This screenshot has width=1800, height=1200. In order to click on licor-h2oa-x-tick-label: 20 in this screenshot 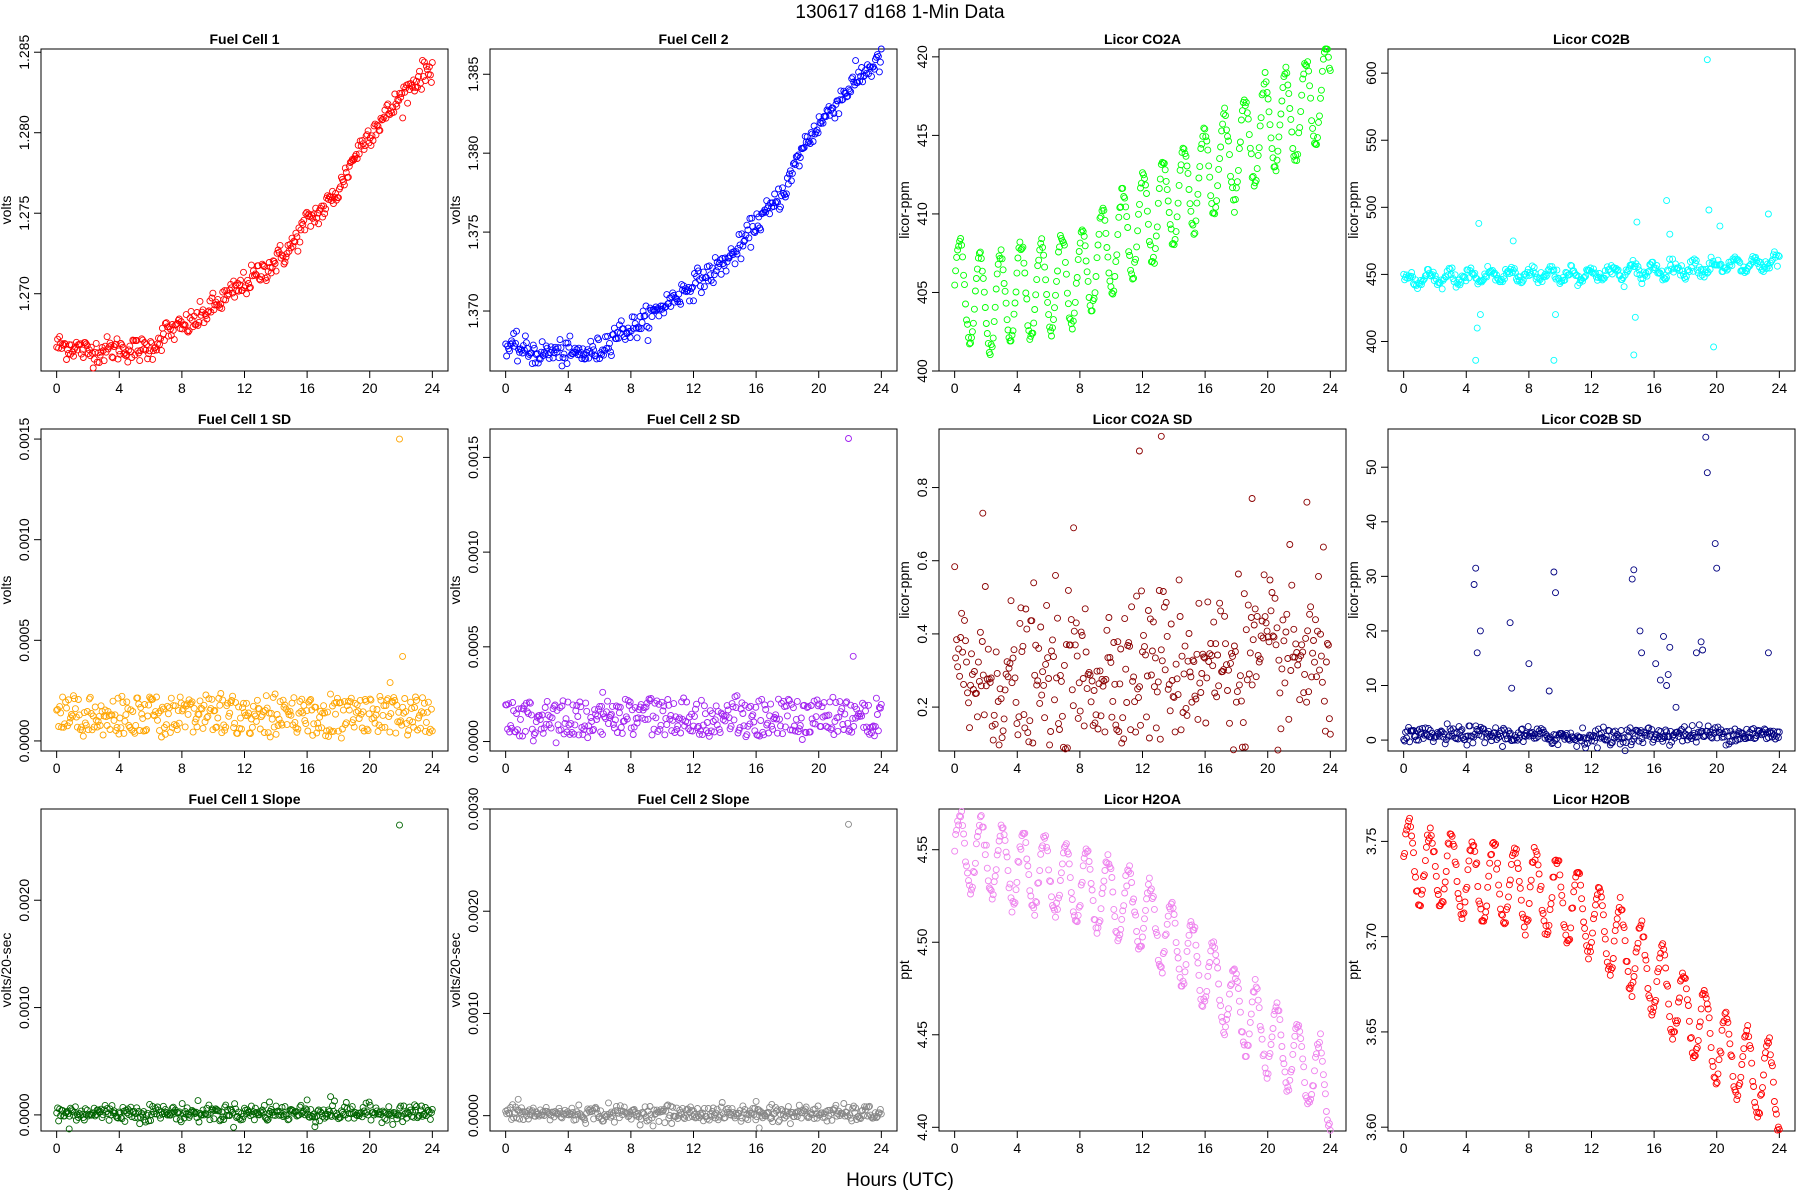, I will do `click(1268, 1148)`.